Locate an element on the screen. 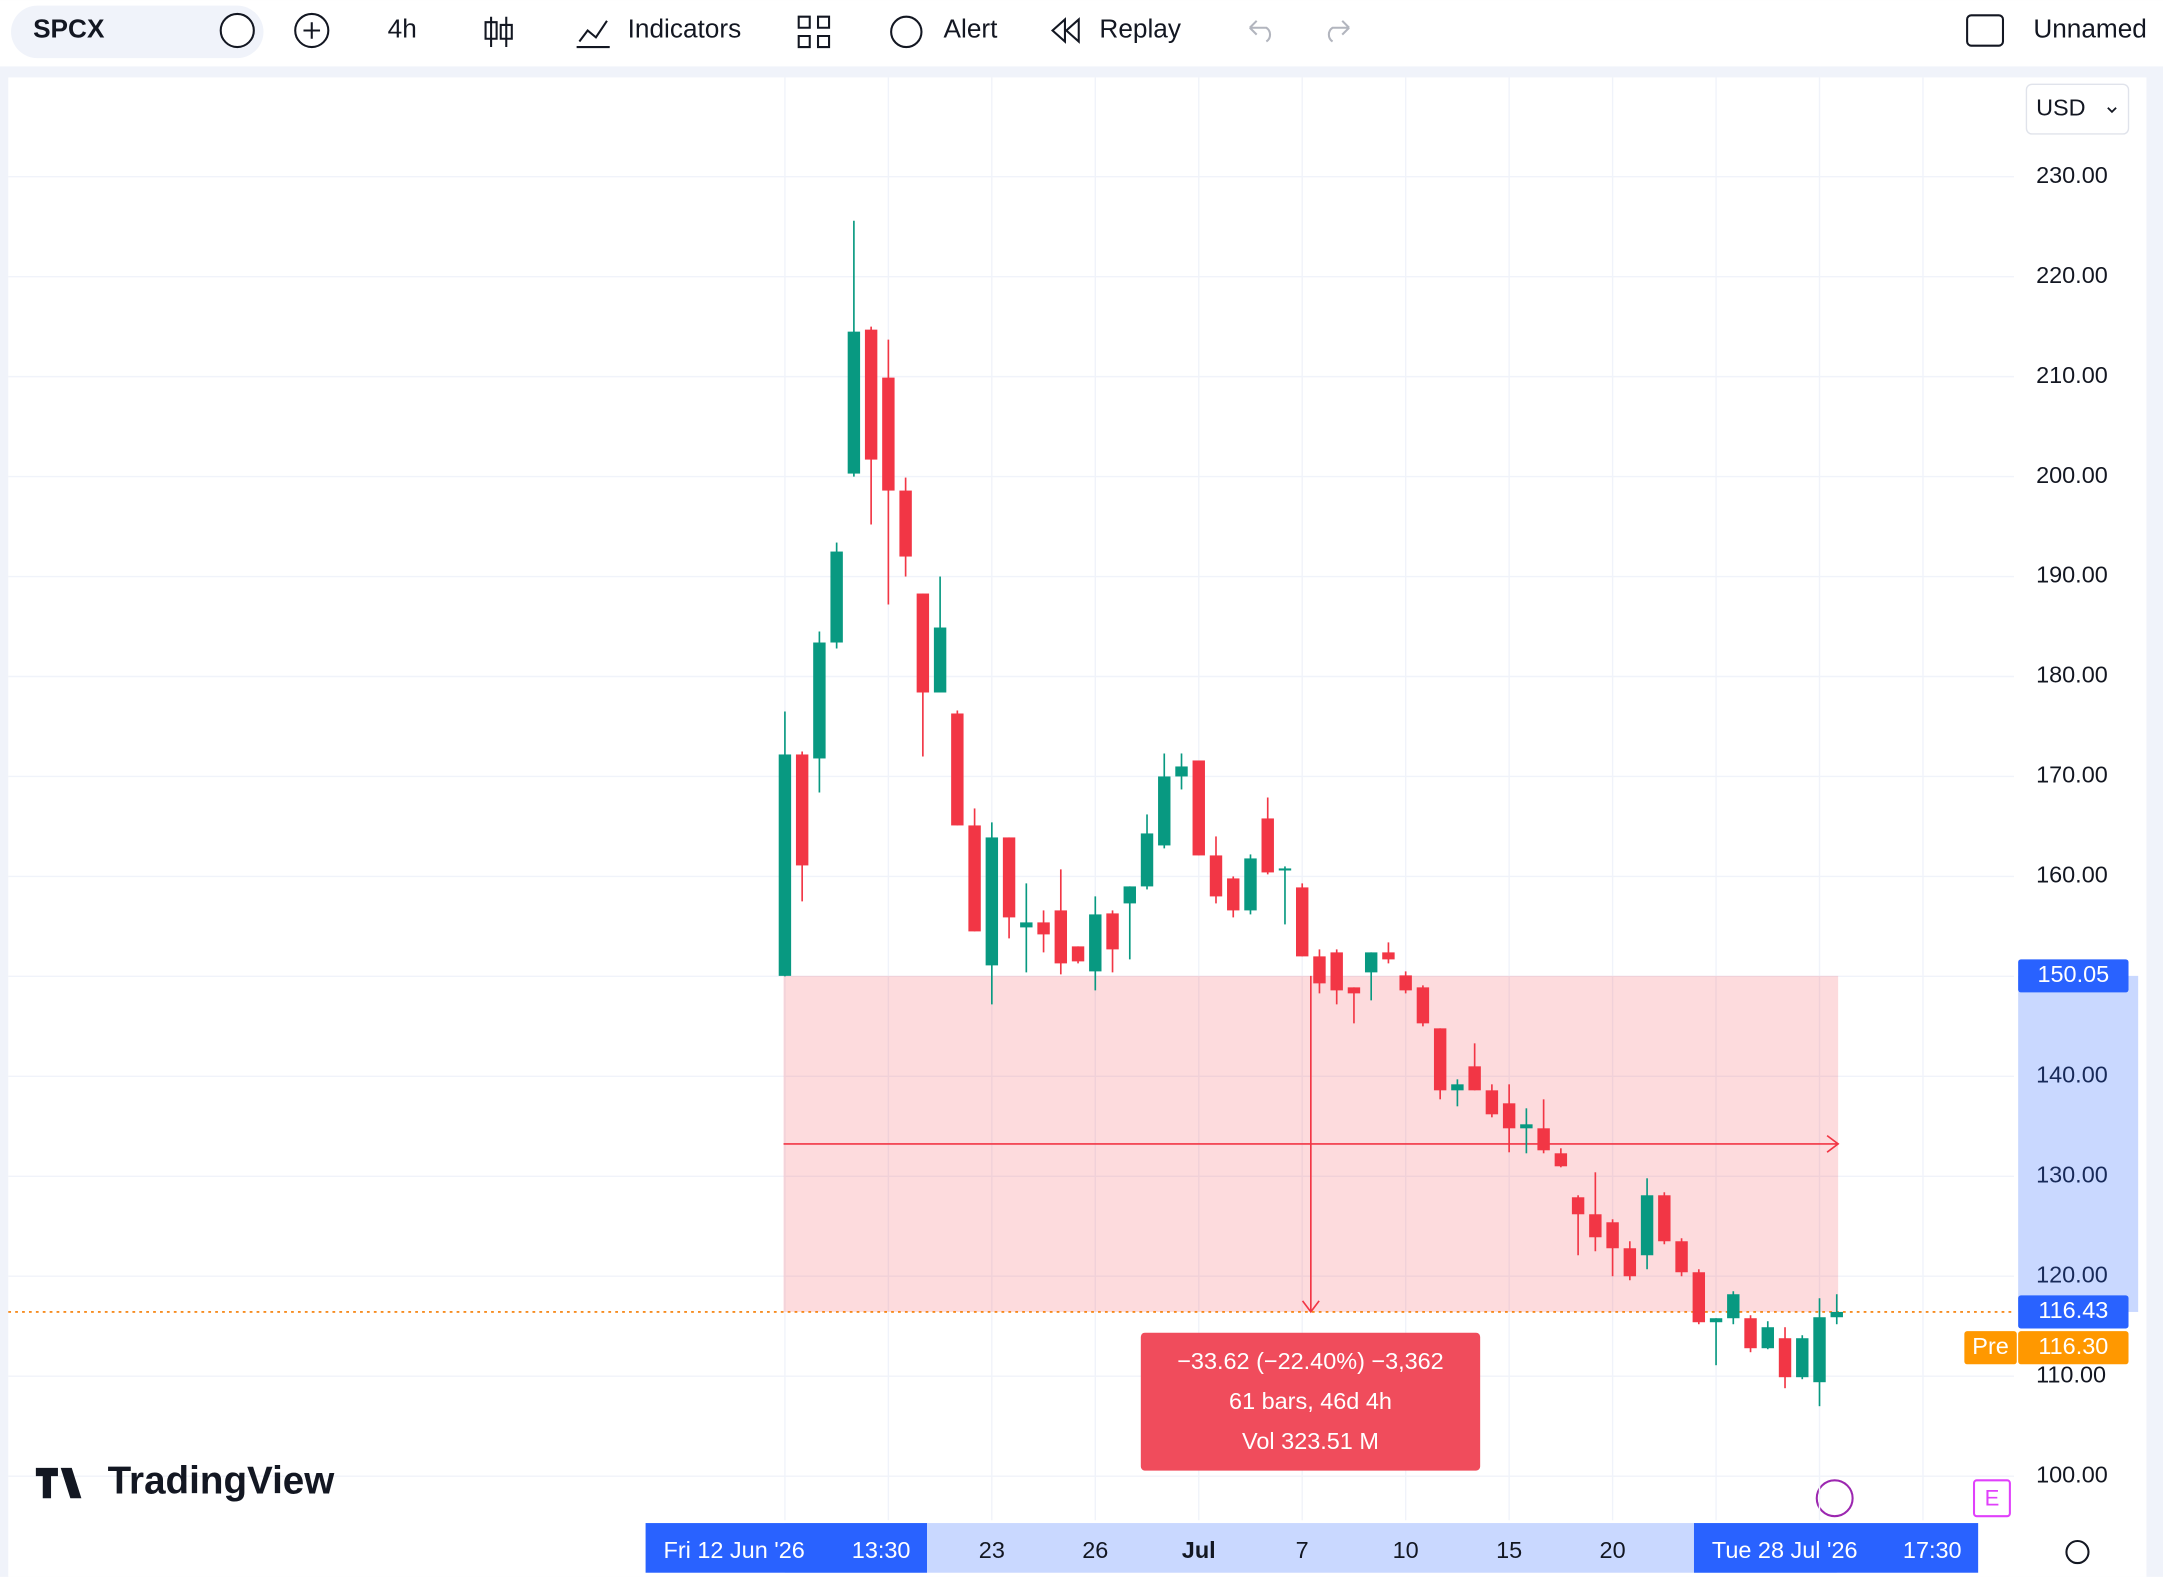  time-label-date: Fri 12 Jun '26 is located at coordinates (734, 1550).